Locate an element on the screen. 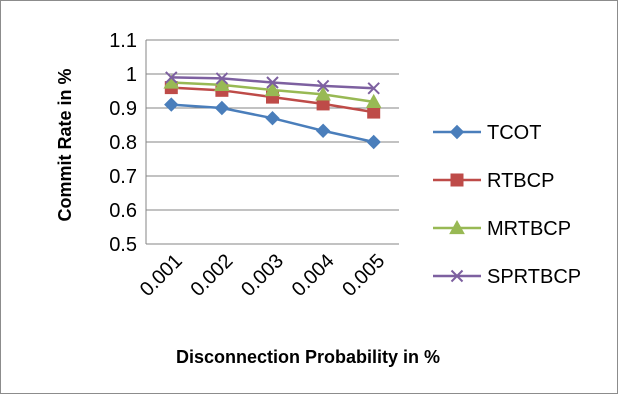 Image resolution: width=618 pixels, height=394 pixels. y-tick-label: 0.8 is located at coordinates (123, 143).